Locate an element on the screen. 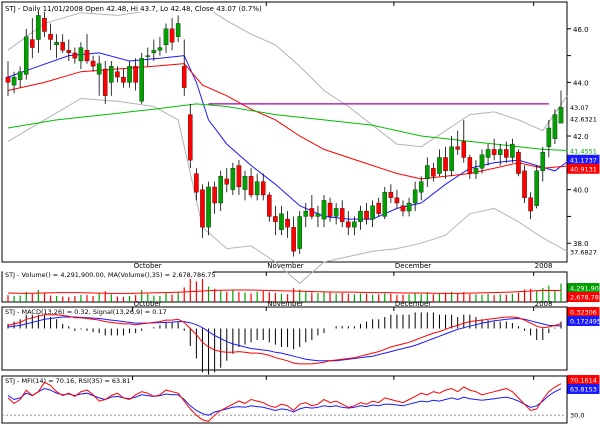 The width and height of the screenshot is (600, 428). right-label-box-oscillator is located at coordinates (583, 415).